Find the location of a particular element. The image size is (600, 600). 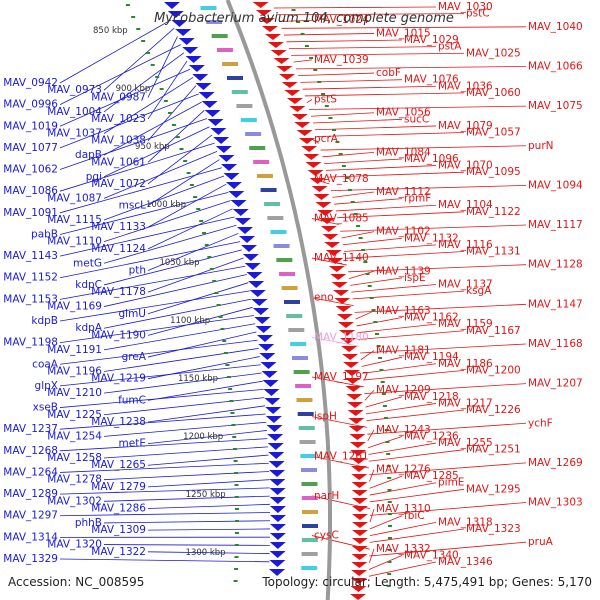

gene-label-right: ychF is located at coordinates (540, 423).